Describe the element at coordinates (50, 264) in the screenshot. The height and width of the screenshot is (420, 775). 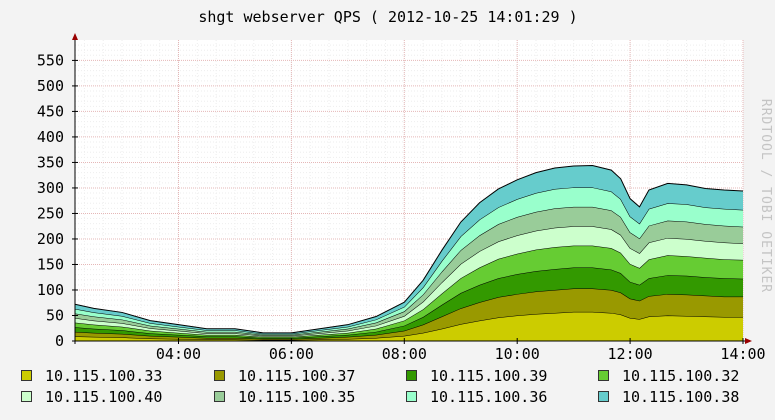
I see `y-tick-label: 150` at that location.